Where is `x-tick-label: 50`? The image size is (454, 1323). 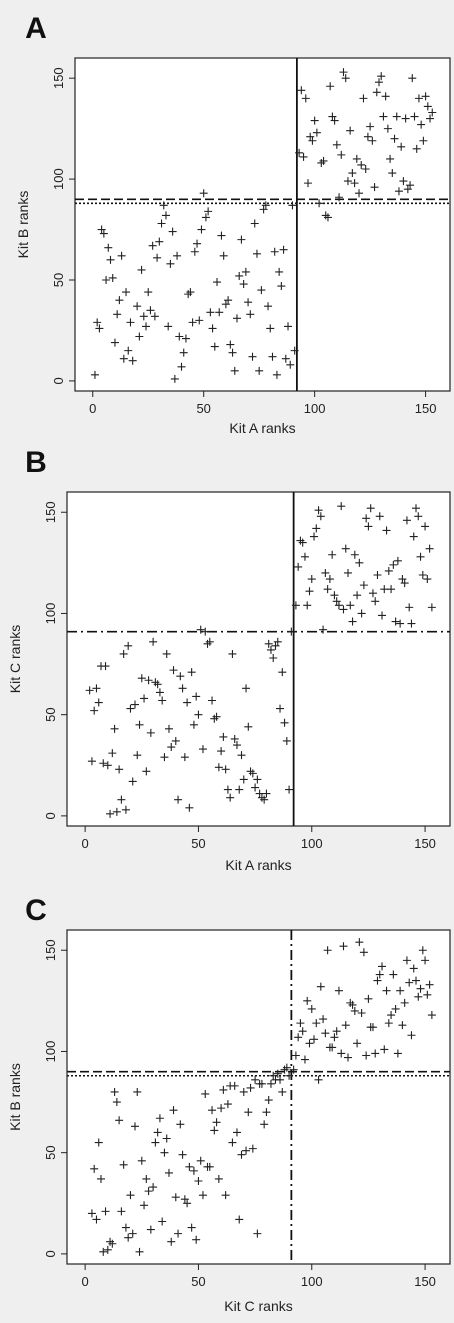
x-tick-label: 50 is located at coordinates (198, 1281).